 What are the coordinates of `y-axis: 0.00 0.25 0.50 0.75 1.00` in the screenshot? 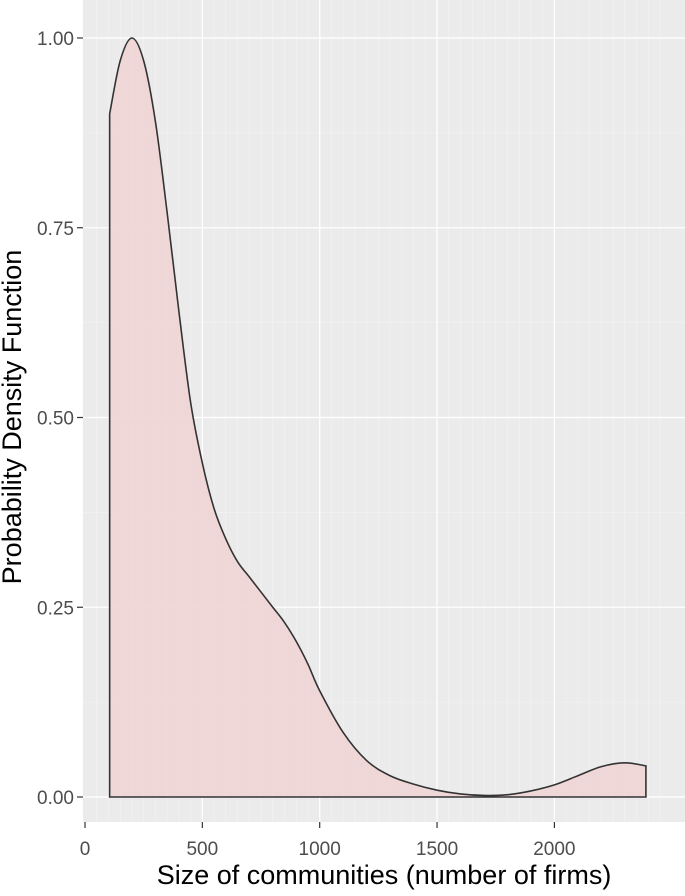 It's located at (60, 419).